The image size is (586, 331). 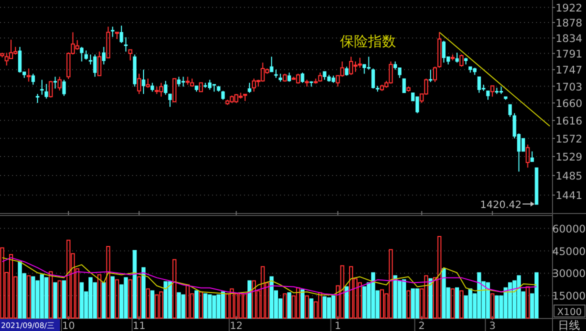 I want to click on y-tick-label: 1441, so click(x=569, y=196).